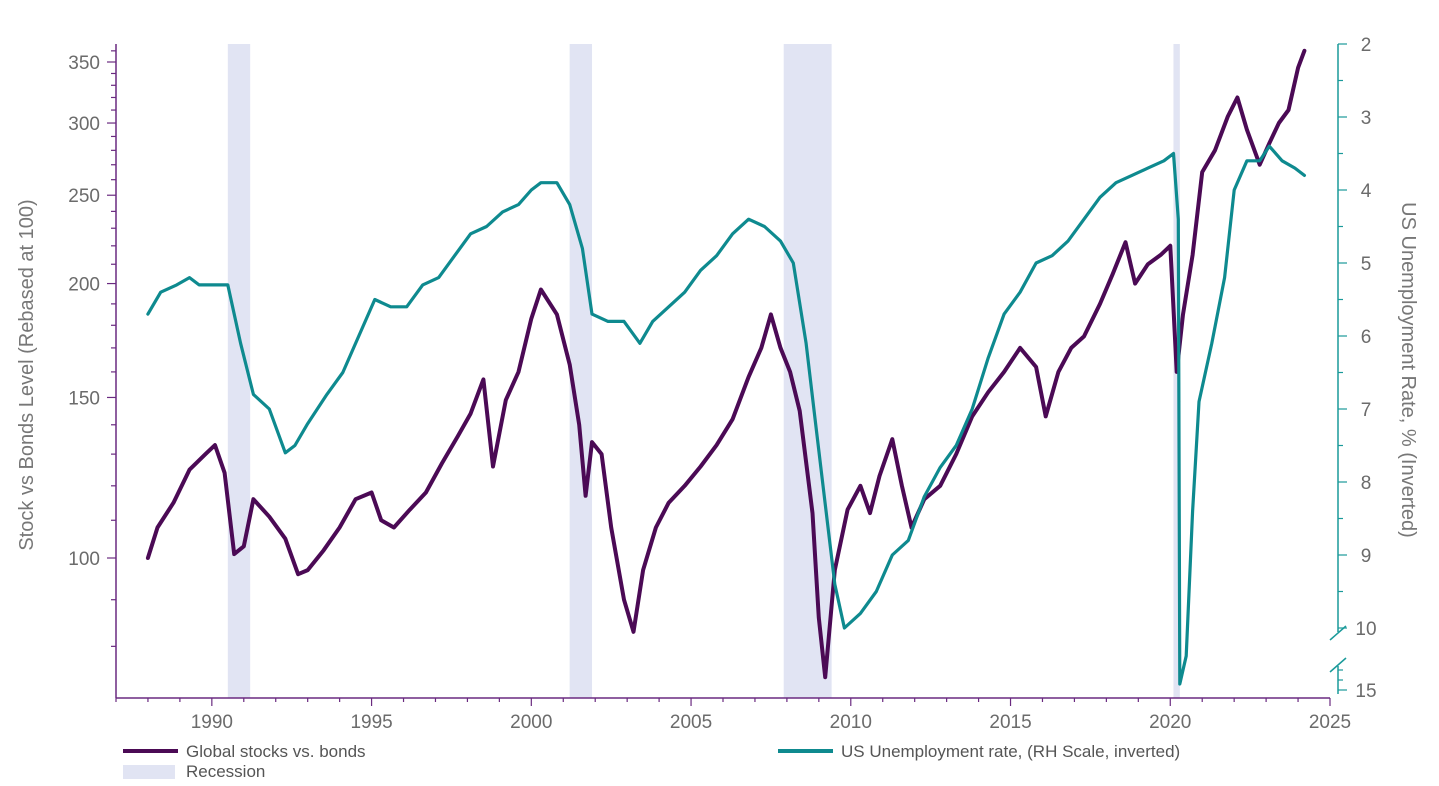 The width and height of the screenshot is (1439, 786). Describe the element at coordinates (84, 559) in the screenshot. I see `left-tick-label: 100` at that location.